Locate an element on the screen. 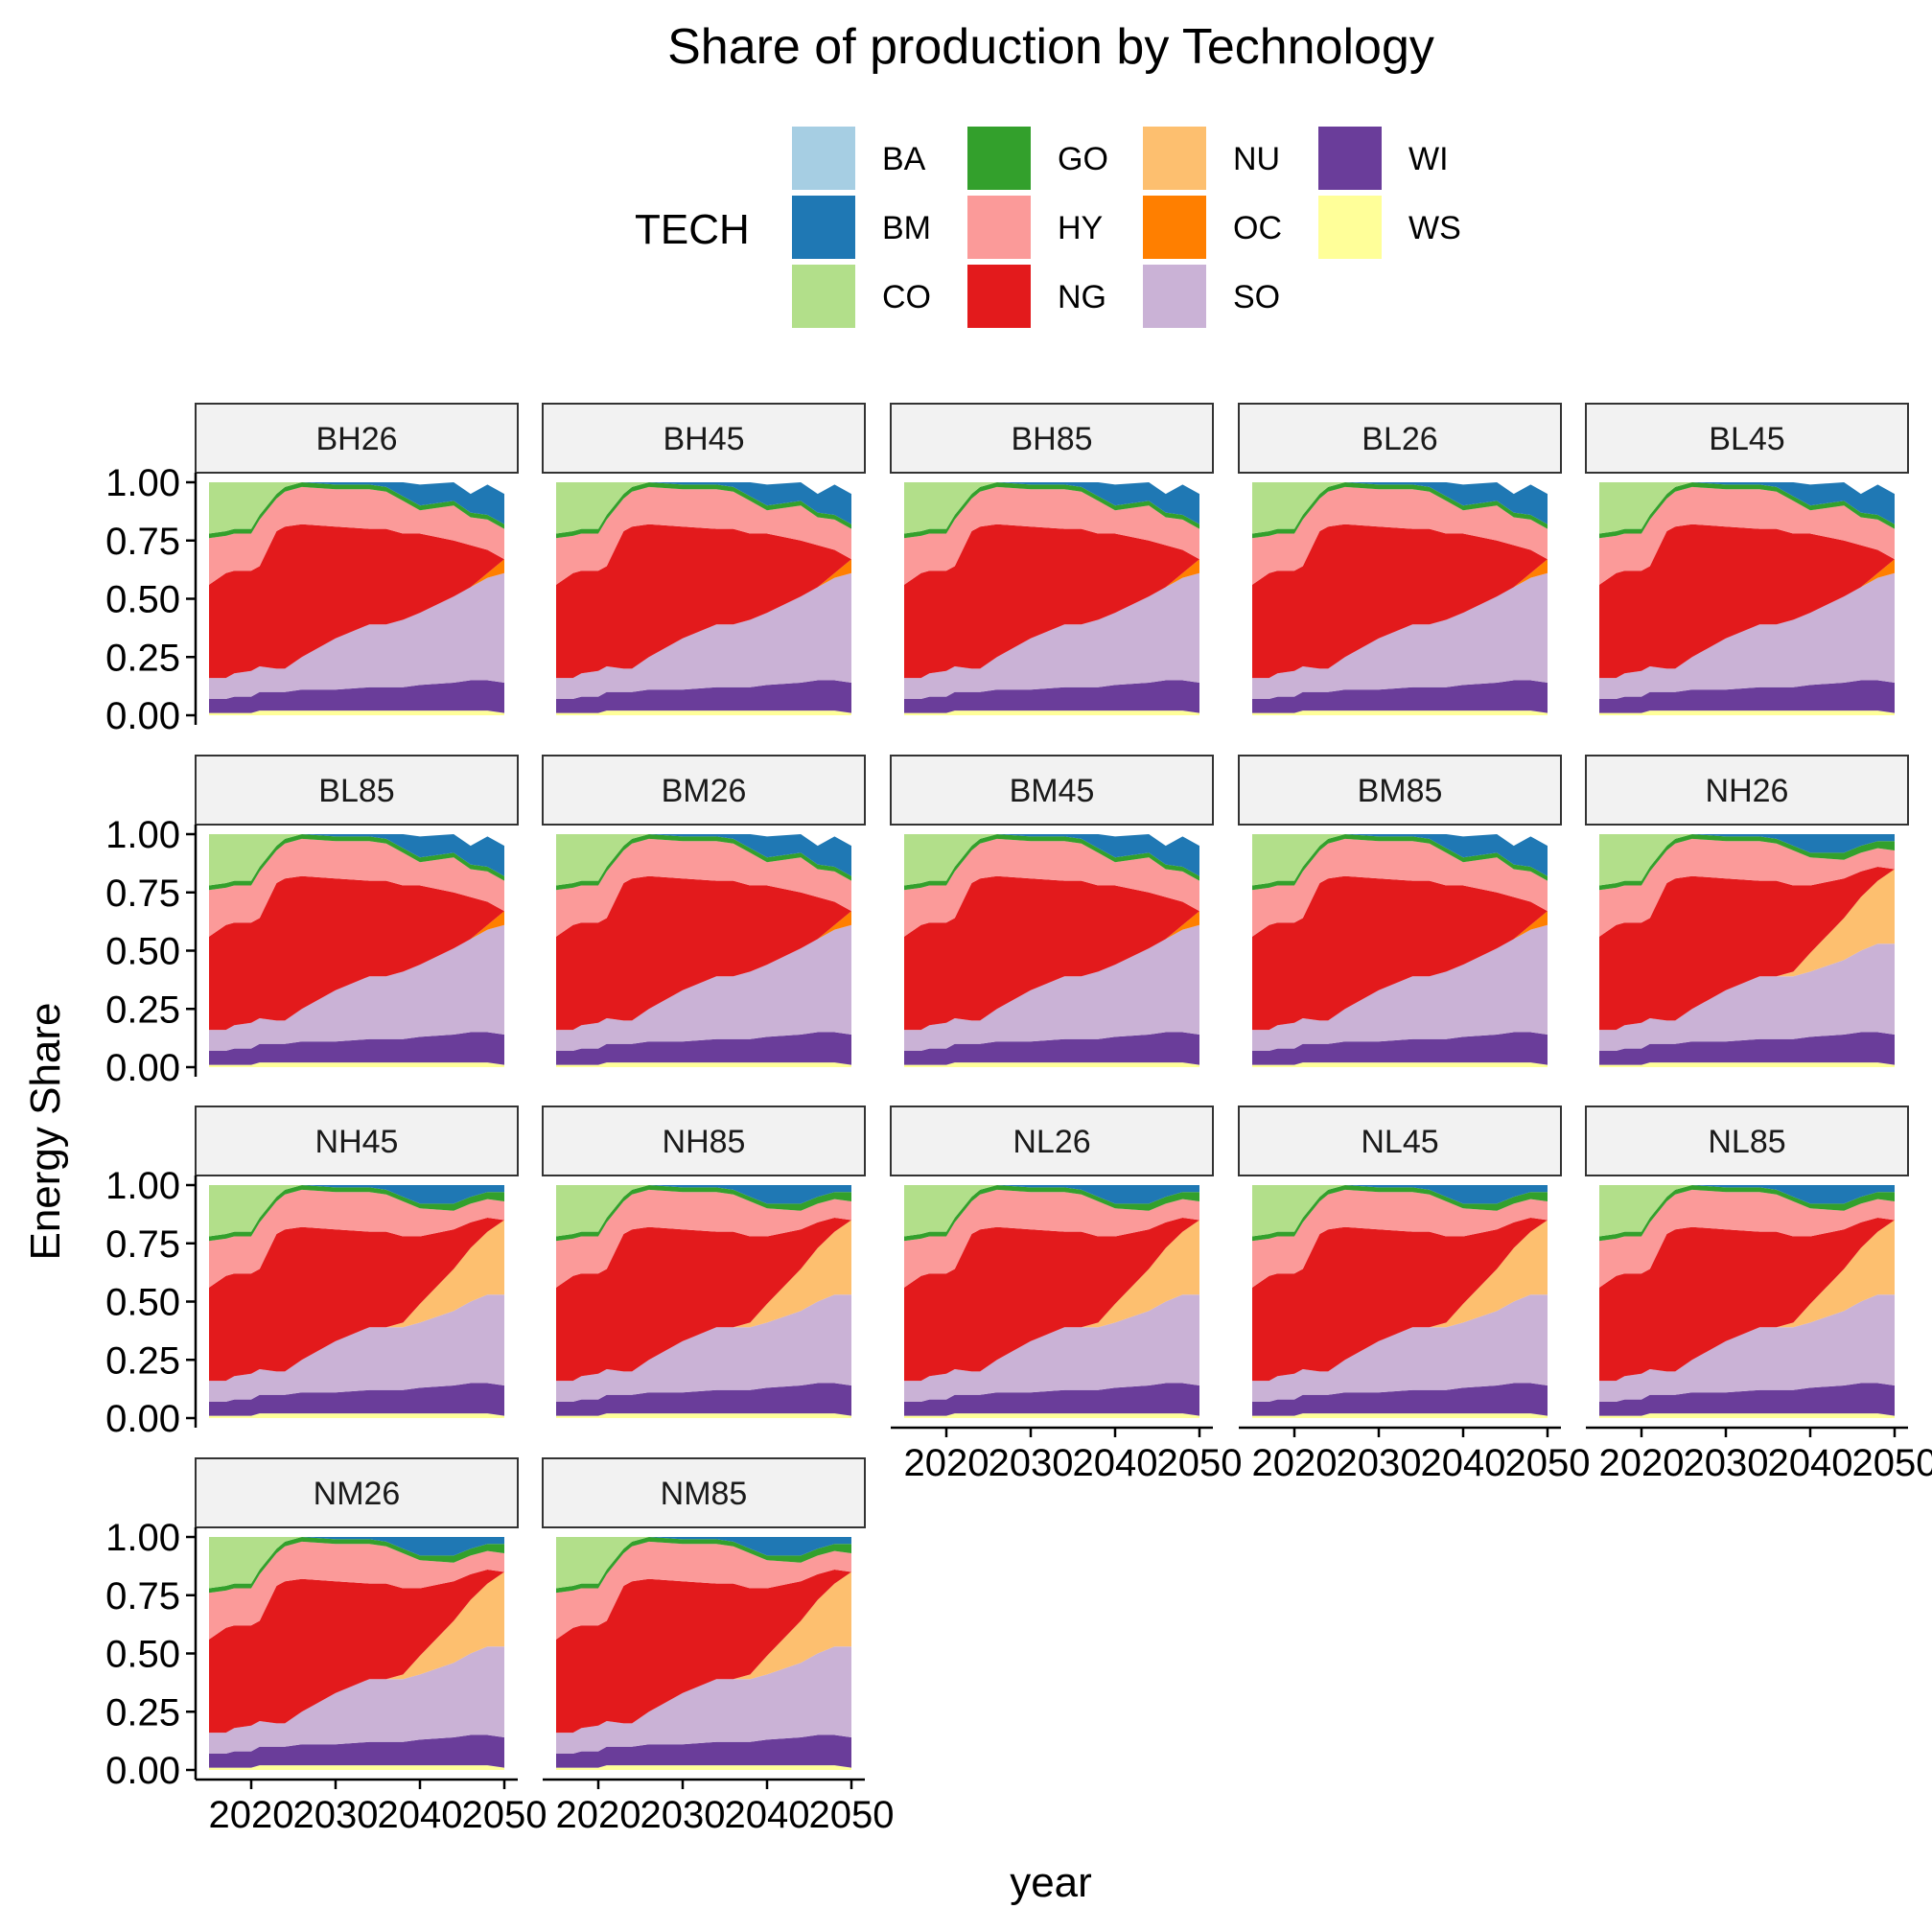 This screenshot has height=1932, width=1932. legend-label-ba: BA is located at coordinates (904, 159).